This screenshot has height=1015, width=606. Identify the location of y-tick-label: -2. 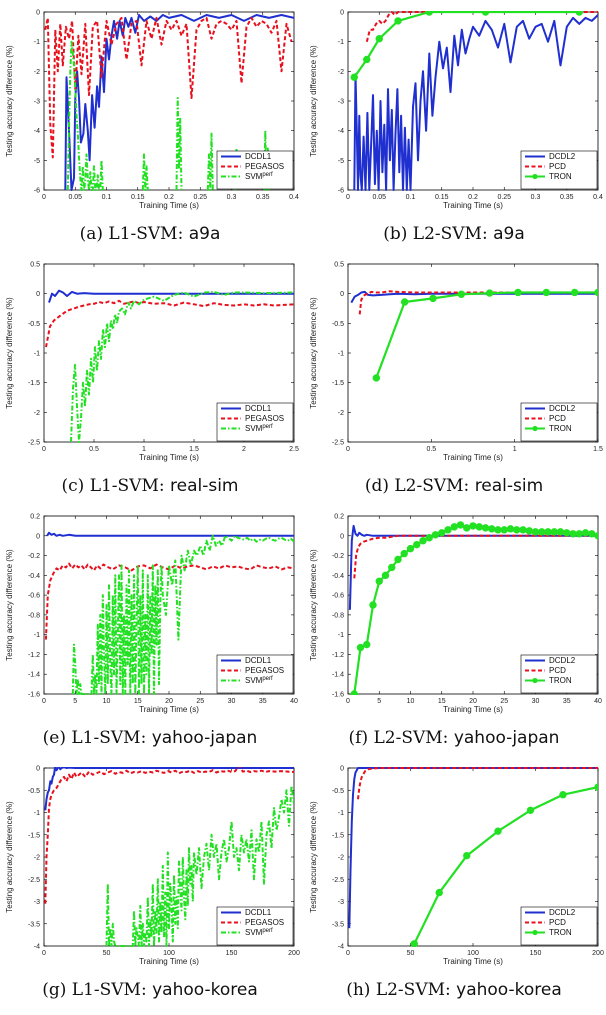
(37, 72).